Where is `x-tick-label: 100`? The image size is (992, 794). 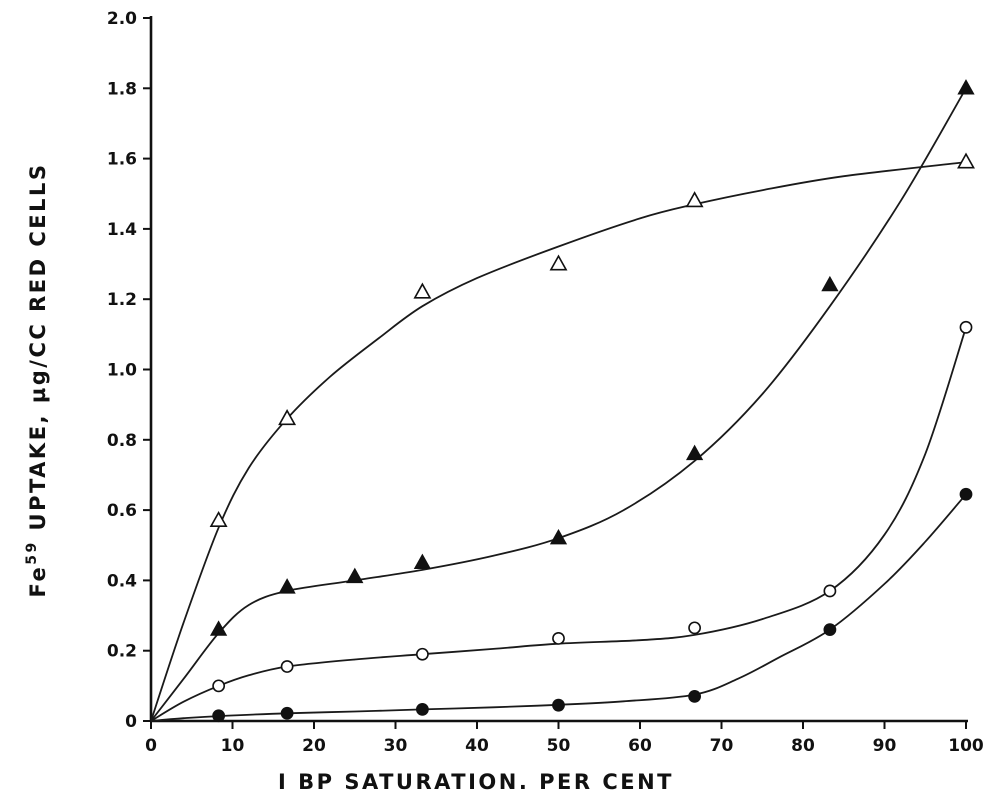 x-tick-label: 100 is located at coordinates (966, 746).